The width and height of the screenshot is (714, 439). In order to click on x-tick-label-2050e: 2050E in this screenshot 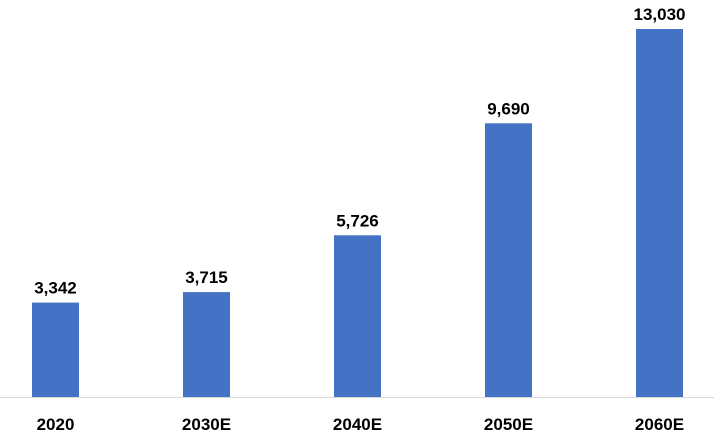, I will do `click(508, 424)`.